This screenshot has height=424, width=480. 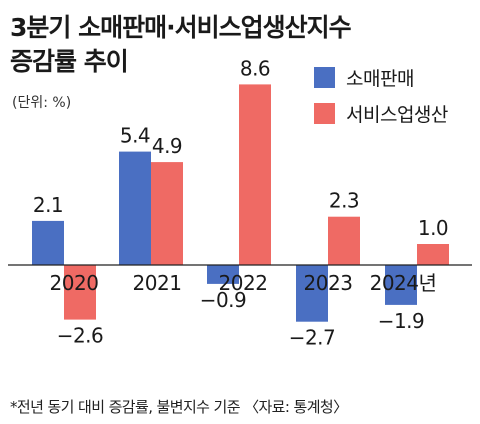 What do you see at coordinates (74, 283) in the screenshot?
I see `x-tick-label-0: 2020` at bounding box center [74, 283].